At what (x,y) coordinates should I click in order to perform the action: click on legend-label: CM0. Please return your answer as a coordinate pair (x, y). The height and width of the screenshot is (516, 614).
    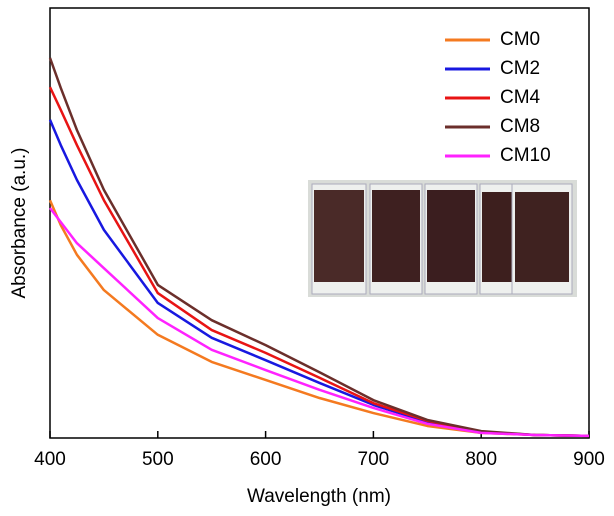
    Looking at the image, I should click on (520, 39).